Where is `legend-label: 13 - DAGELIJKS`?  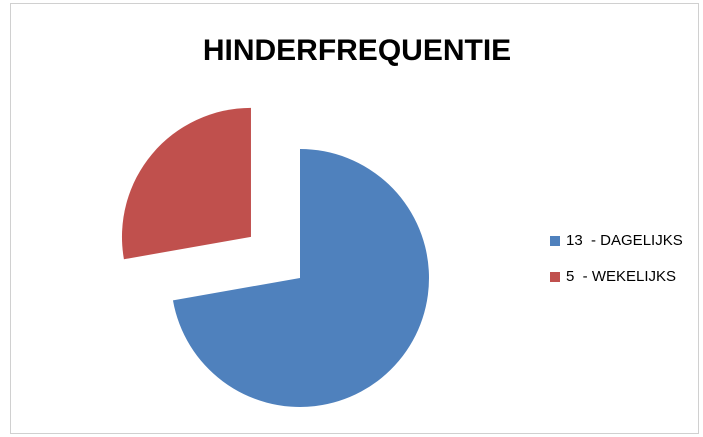
legend-label: 13 - DAGELIJKS is located at coordinates (624, 240).